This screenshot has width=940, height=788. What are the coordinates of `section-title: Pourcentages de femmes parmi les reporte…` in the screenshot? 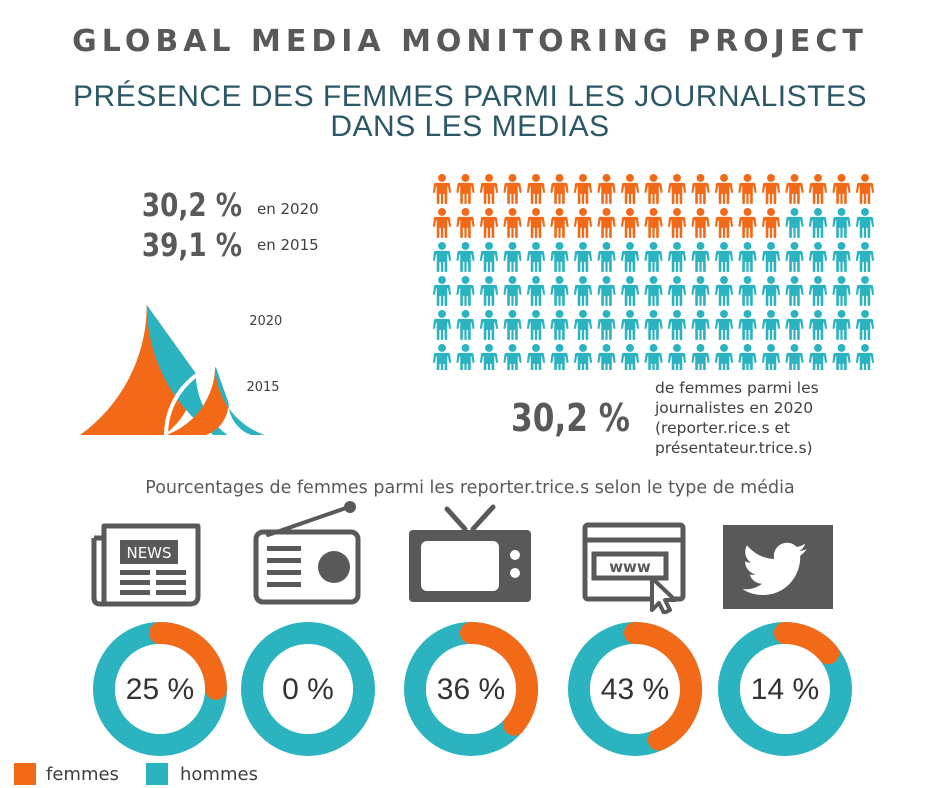 It's located at (470, 488).